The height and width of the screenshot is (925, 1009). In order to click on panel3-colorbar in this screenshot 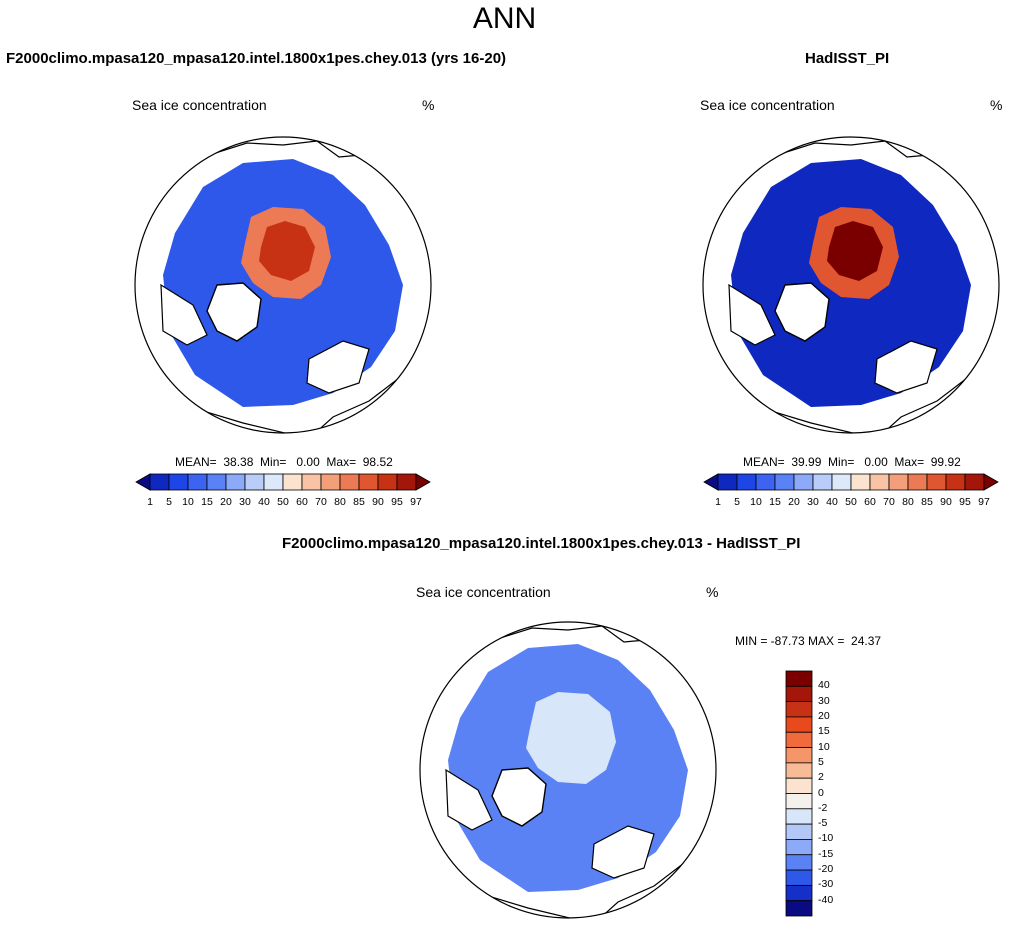, I will do `click(799, 793)`.